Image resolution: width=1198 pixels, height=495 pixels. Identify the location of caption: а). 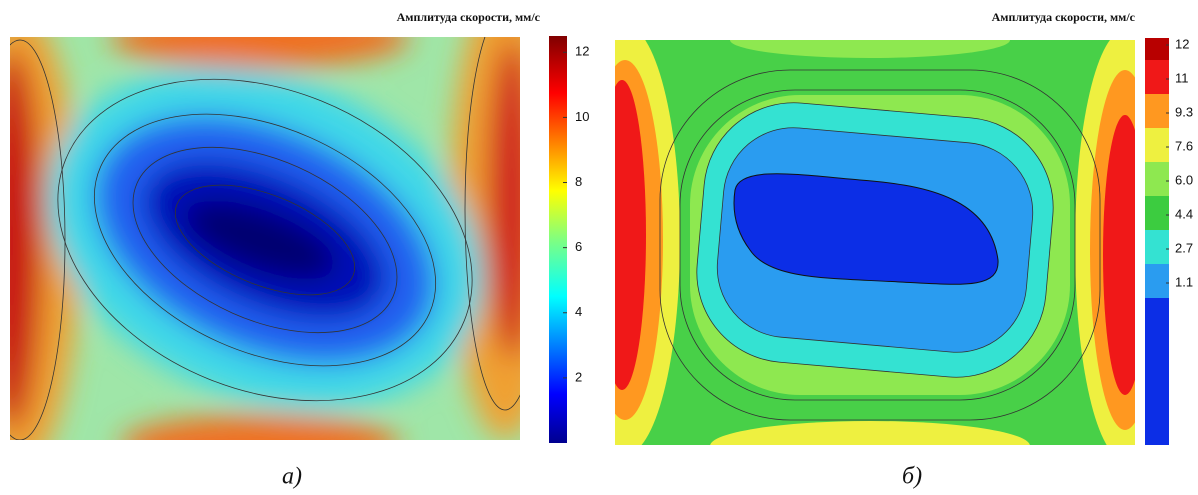
(292, 477).